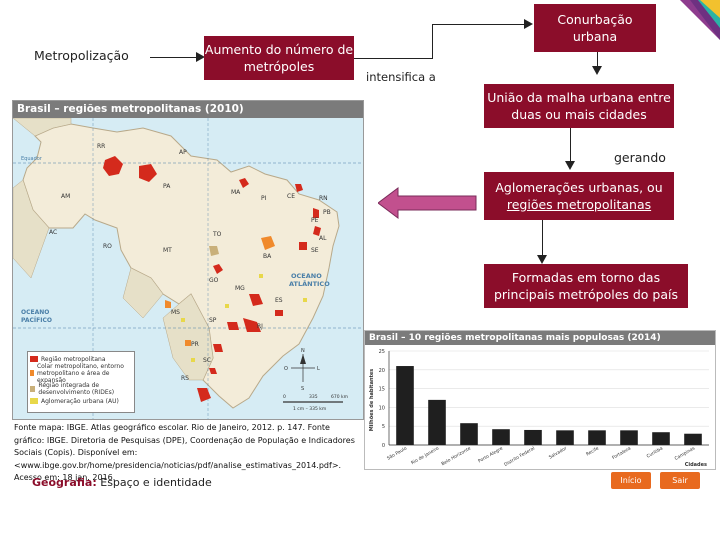 Image resolution: width=720 pixels, height=540 pixels. Describe the element at coordinates (339, 397) in the screenshot. I see `scale-tick-2: 670 km` at that location.